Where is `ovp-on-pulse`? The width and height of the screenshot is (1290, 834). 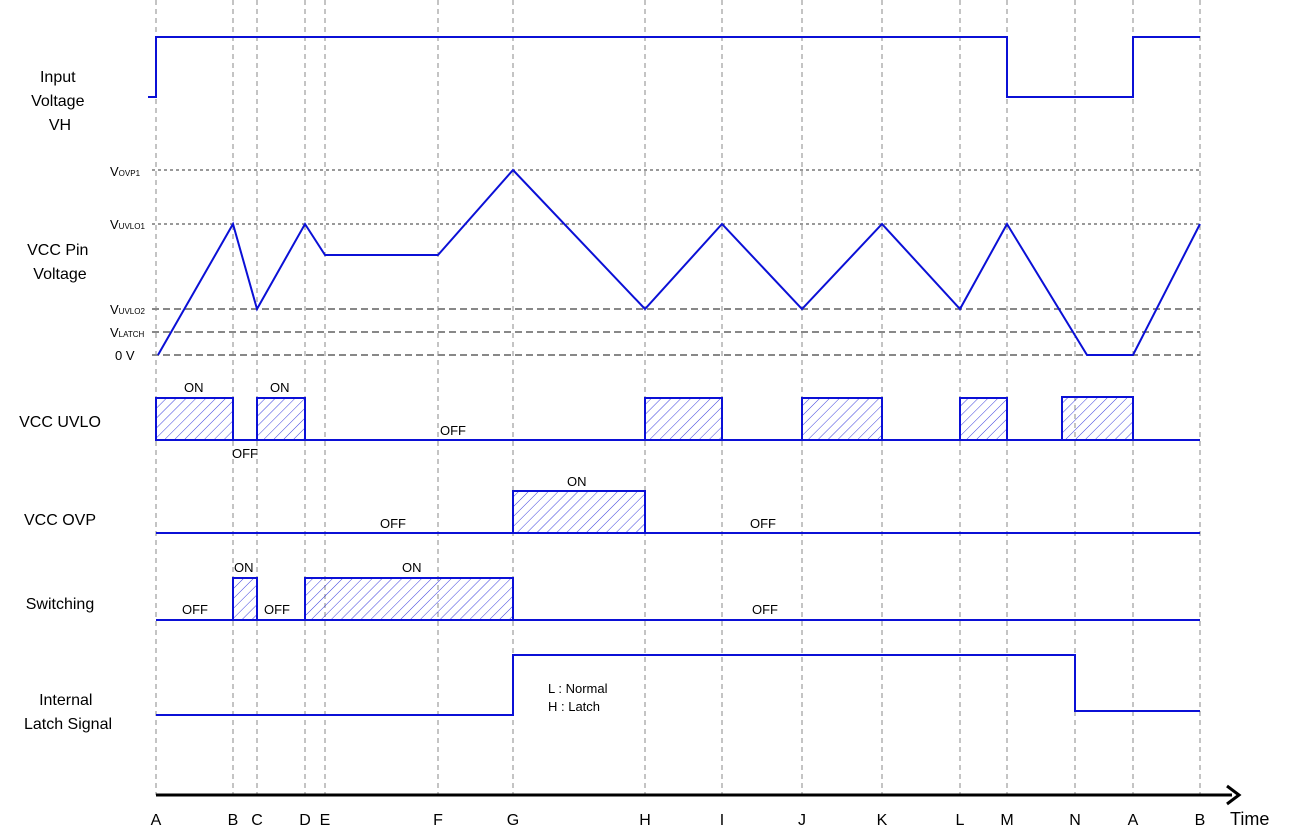
ovp-on-pulse is located at coordinates (579, 512).